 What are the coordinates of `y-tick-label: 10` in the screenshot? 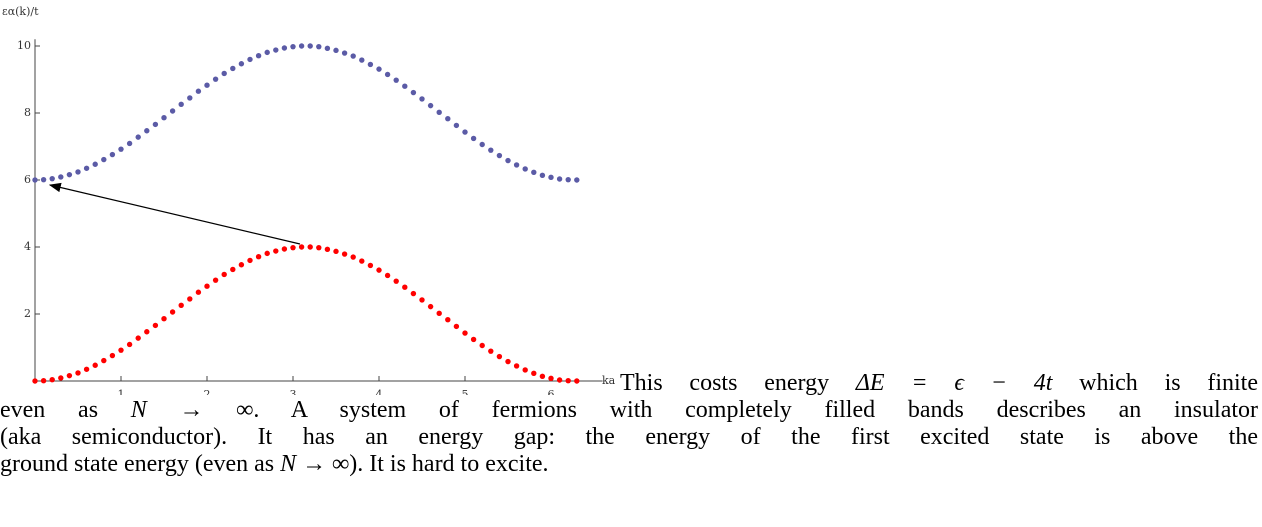 It's located at (24, 45).